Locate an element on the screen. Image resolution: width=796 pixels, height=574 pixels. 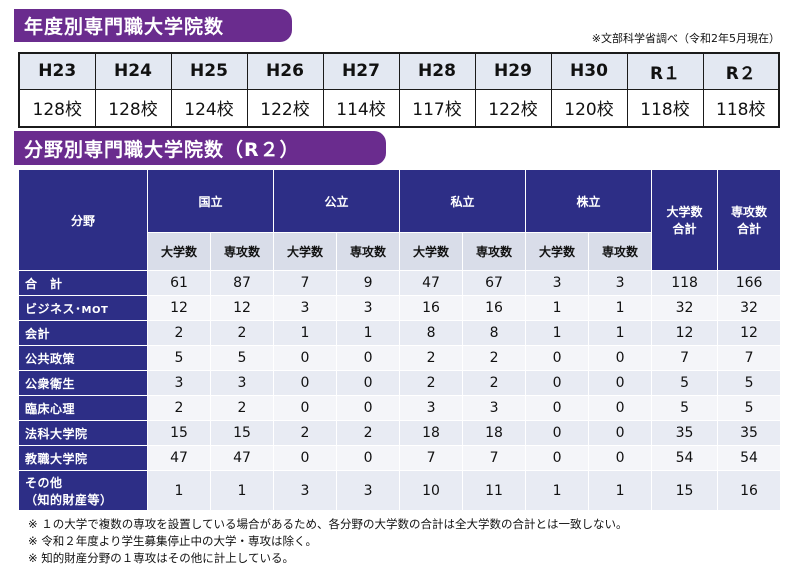
table-row: 公共政策 5 5 0 0 2 2 0 0 7 7 is located at coordinates (400, 358).